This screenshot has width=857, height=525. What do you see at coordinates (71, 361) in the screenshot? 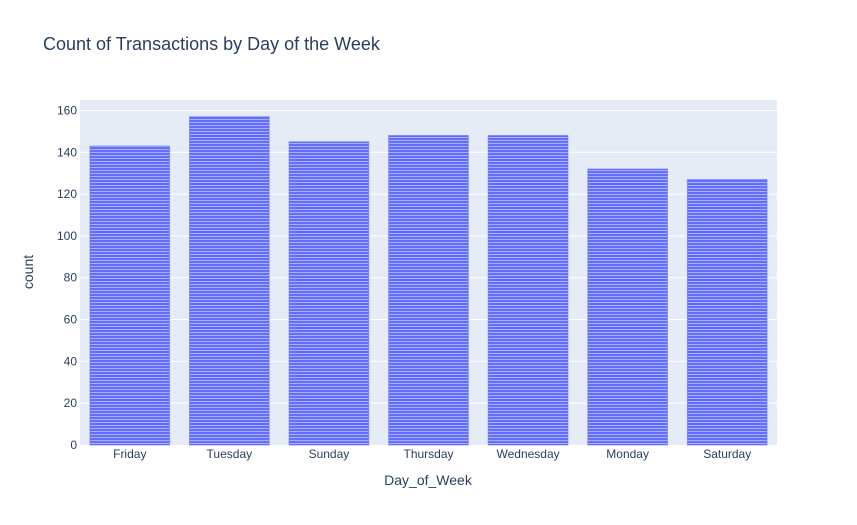
I see `y-tick-label: 40` at bounding box center [71, 361].